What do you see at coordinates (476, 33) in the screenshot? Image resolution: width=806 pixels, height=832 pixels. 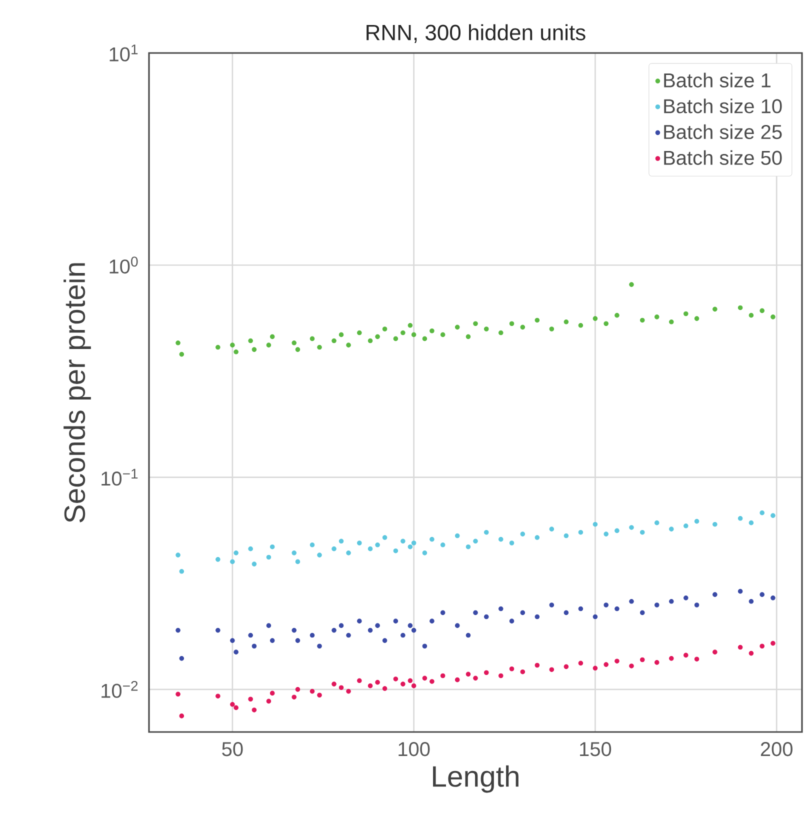 I see `chart-title: RNN, 300 hidden units` at bounding box center [476, 33].